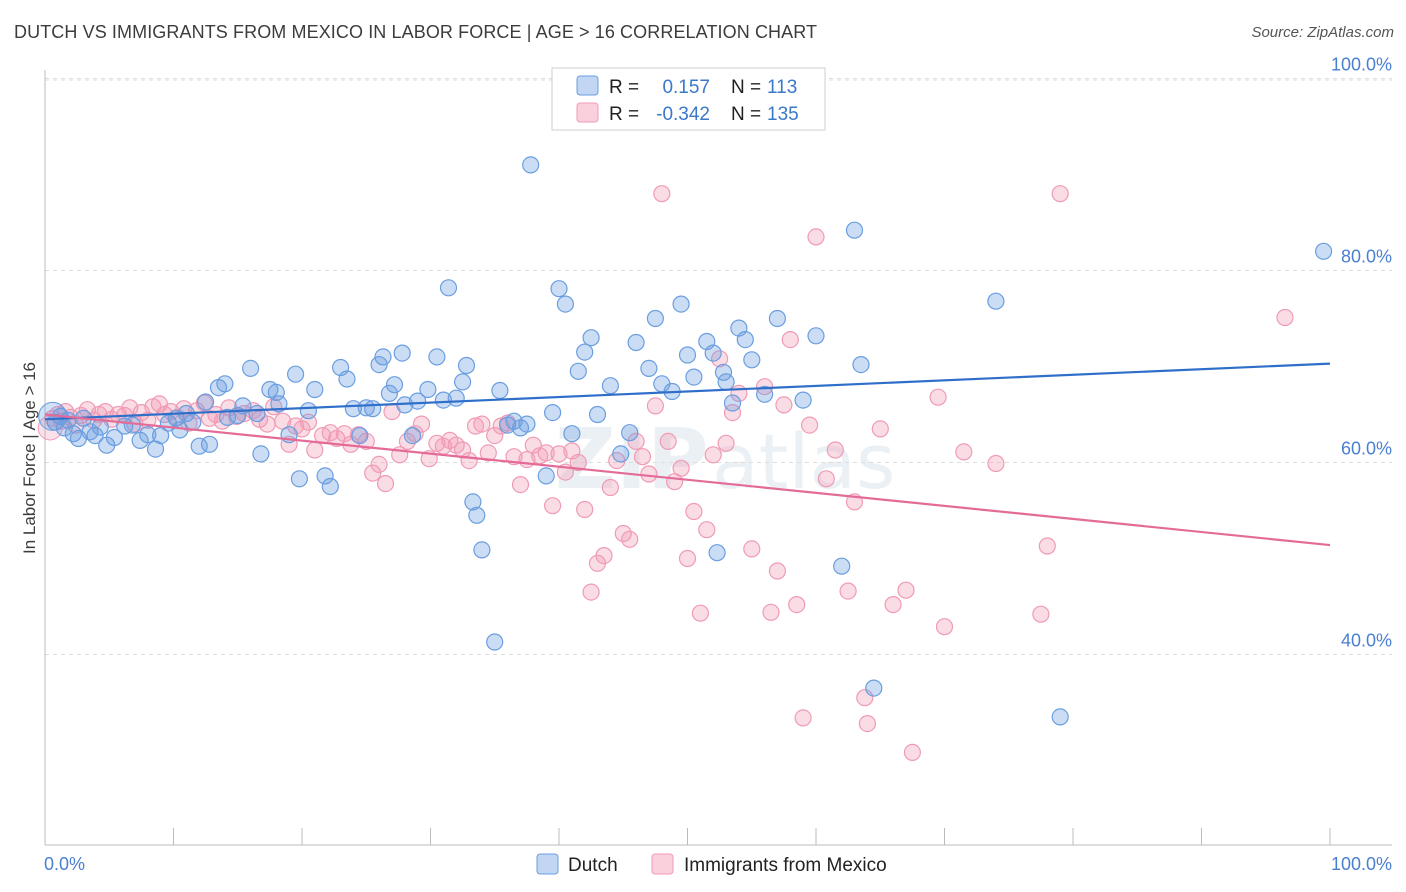 This screenshot has height=892, width=1406. Describe the element at coordinates (746, 87) in the screenshot. I see `legend-n-label-dutch: N =` at that location.